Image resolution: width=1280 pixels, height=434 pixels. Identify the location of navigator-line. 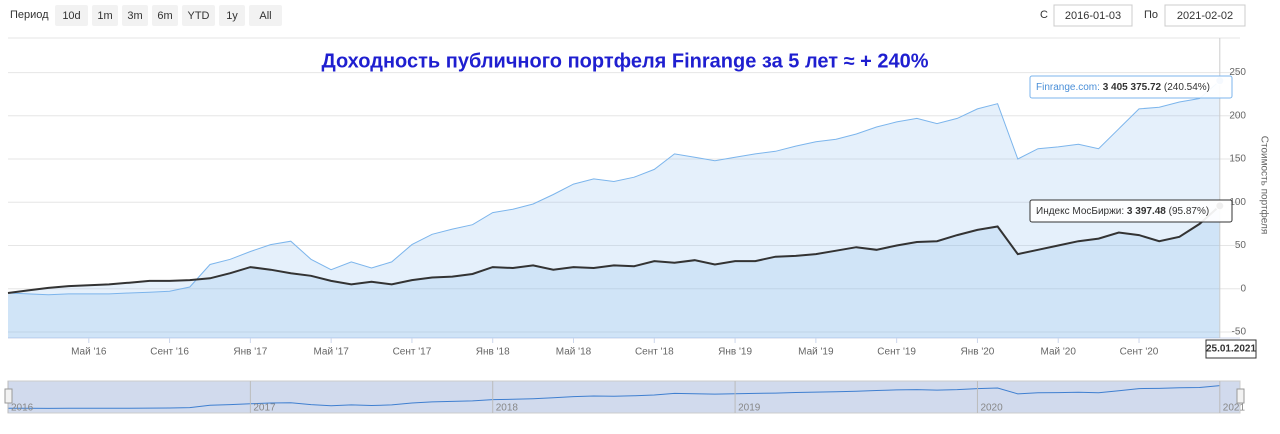
(613, 397).